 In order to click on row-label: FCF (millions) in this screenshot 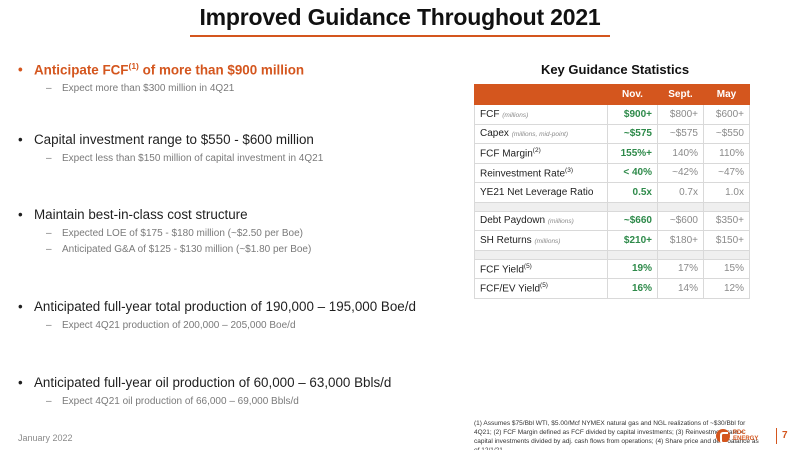, I will do `click(541, 114)`.